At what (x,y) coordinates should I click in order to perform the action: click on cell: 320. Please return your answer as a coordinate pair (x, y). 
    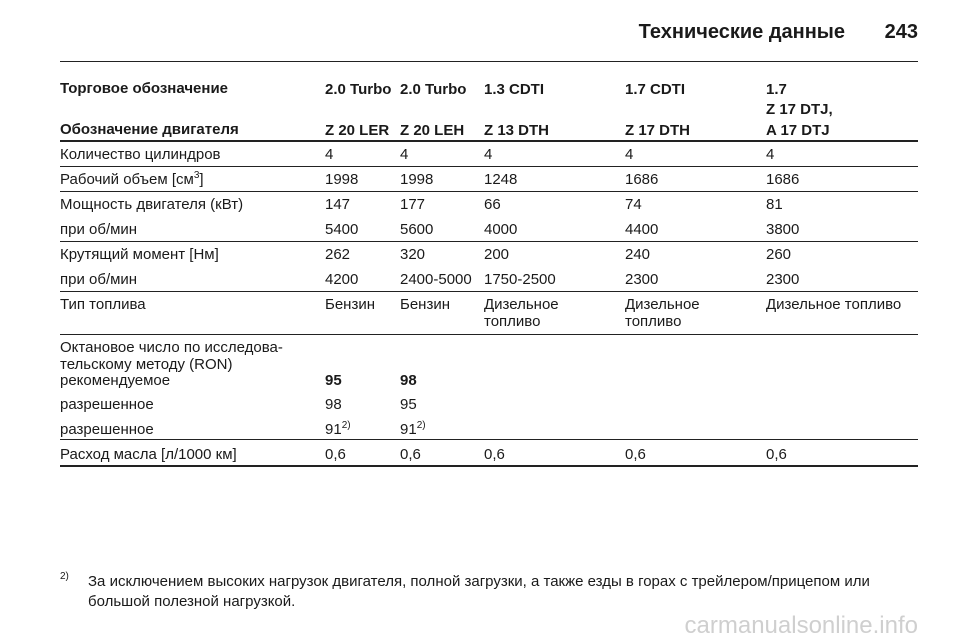
    Looking at the image, I should click on (413, 254).